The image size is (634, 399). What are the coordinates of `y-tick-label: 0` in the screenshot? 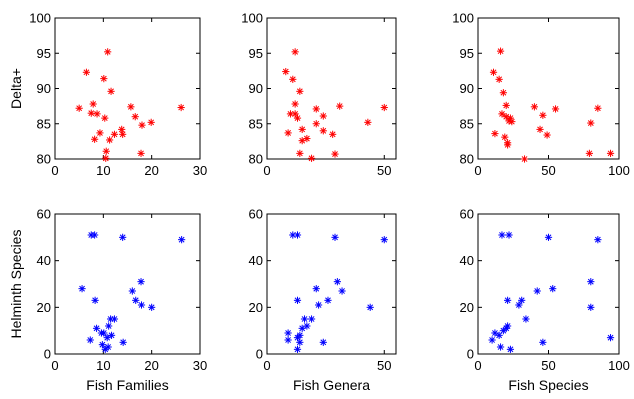 It's located at (259, 354).